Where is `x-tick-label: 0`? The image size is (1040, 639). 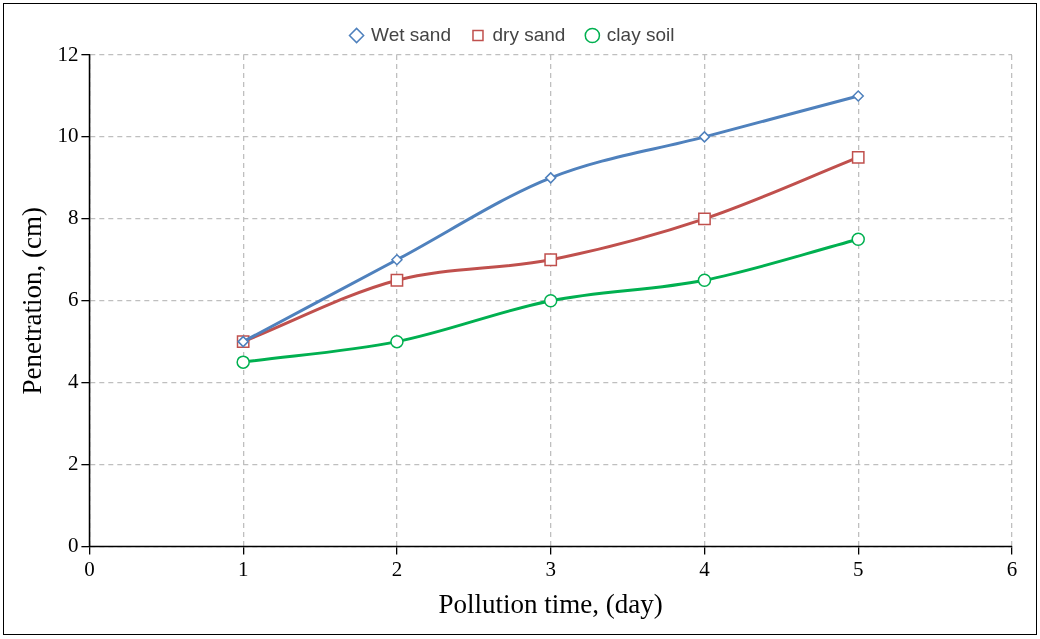
x-tick-label: 0 is located at coordinates (89, 568).